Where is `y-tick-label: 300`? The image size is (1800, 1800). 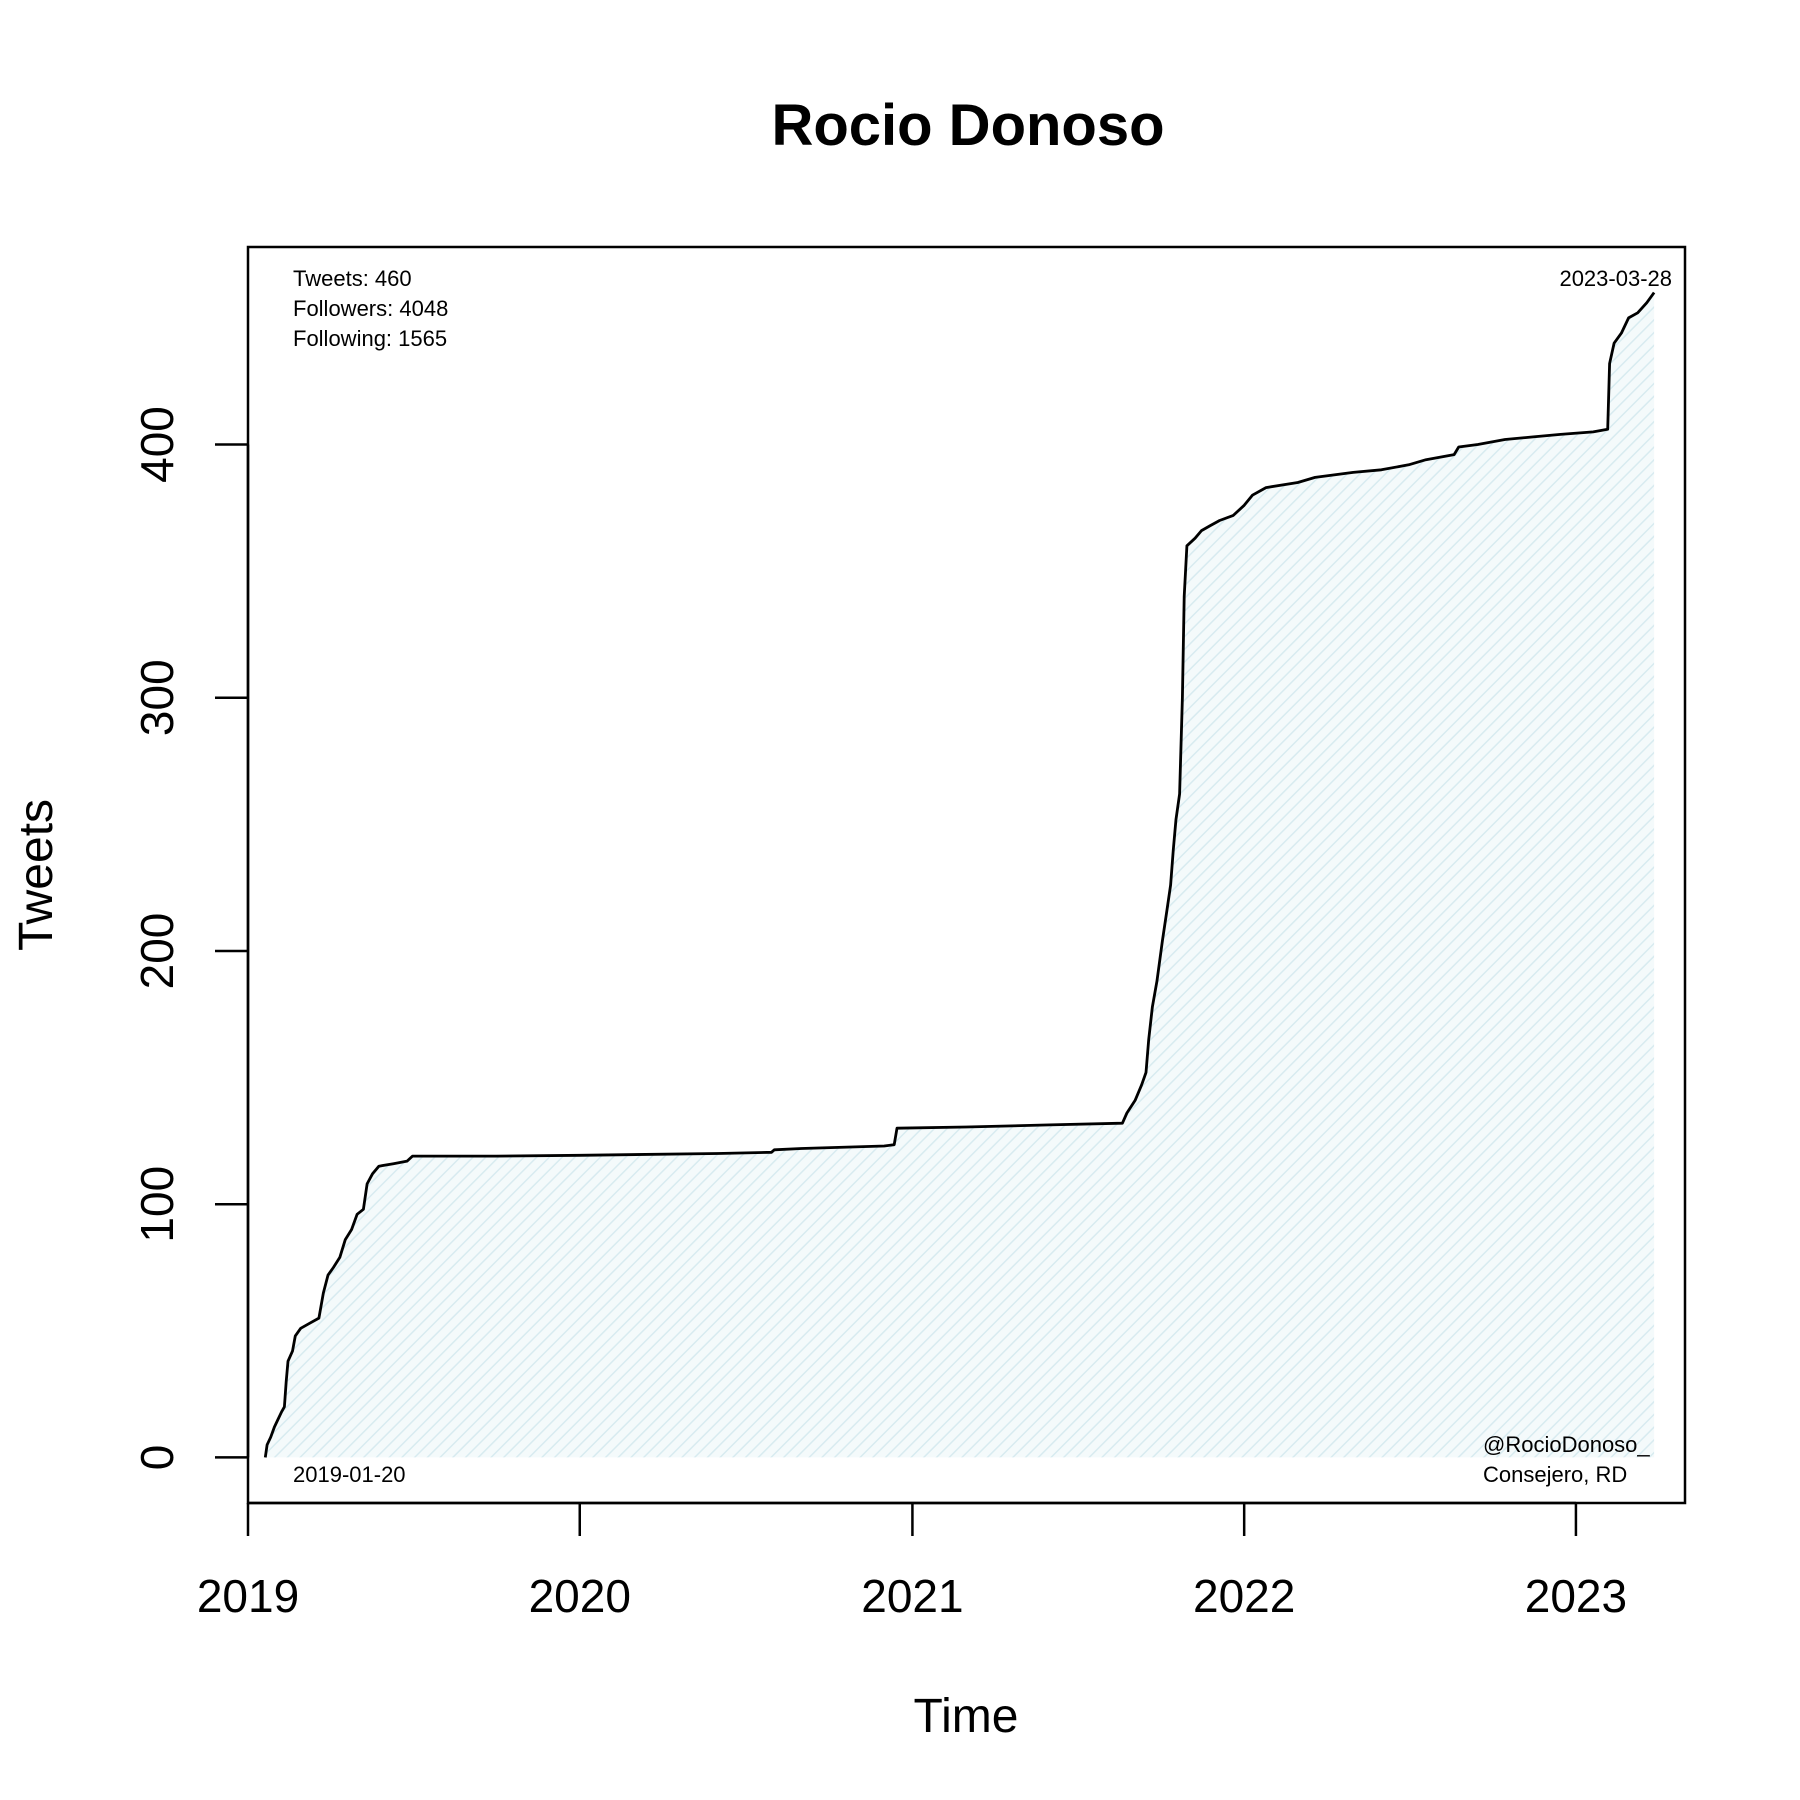
y-tick-label: 300 is located at coordinates (157, 697).